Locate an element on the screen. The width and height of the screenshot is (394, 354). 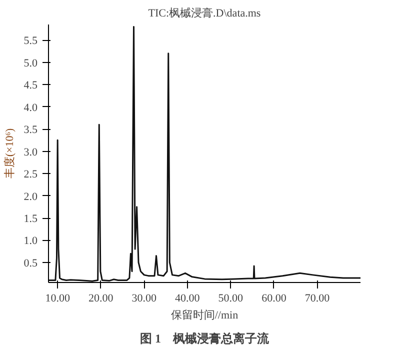
caption: 图 1 枫槭浸膏总离子流 is located at coordinates (205, 339).